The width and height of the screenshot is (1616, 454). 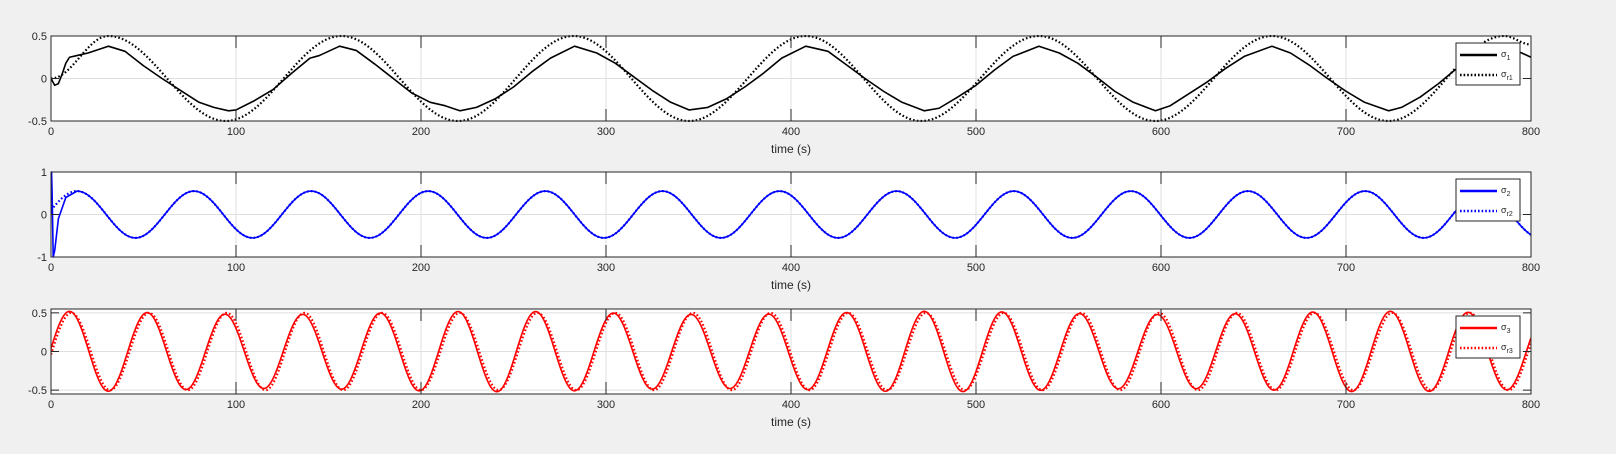 I want to click on legend-label-sub: 3, so click(x=1509, y=331).